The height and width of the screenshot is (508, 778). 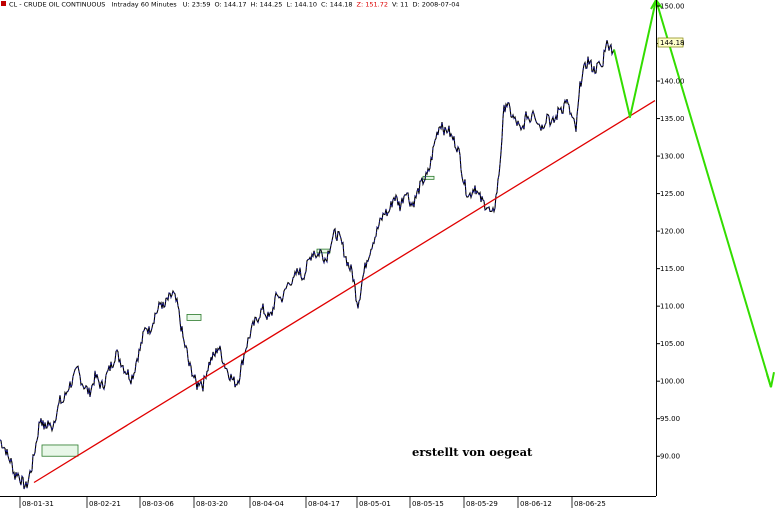 I want to click on header-field: D: 2008-07-04, so click(x=435, y=5).